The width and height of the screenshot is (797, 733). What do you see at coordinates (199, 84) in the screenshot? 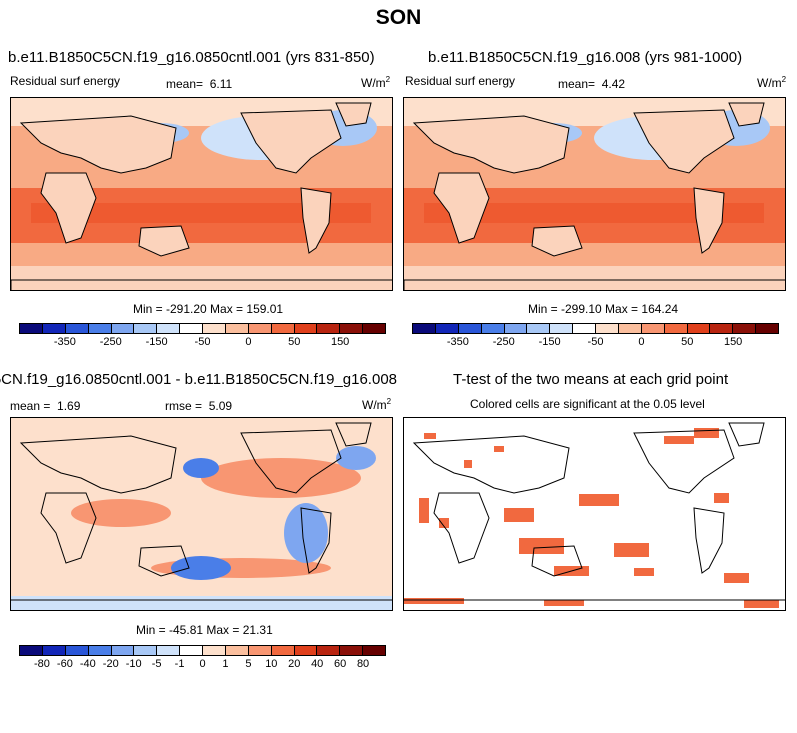
I see `panel1-mean: mean= 6.11` at bounding box center [199, 84].